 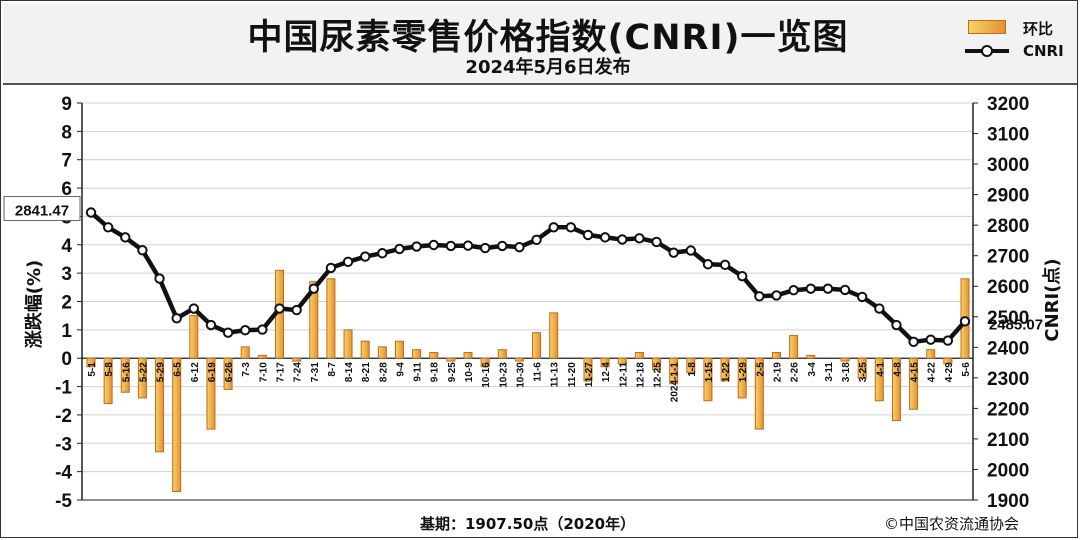 What do you see at coordinates (109, 369) in the screenshot?
I see `x-tick-label: 5-8` at bounding box center [109, 369].